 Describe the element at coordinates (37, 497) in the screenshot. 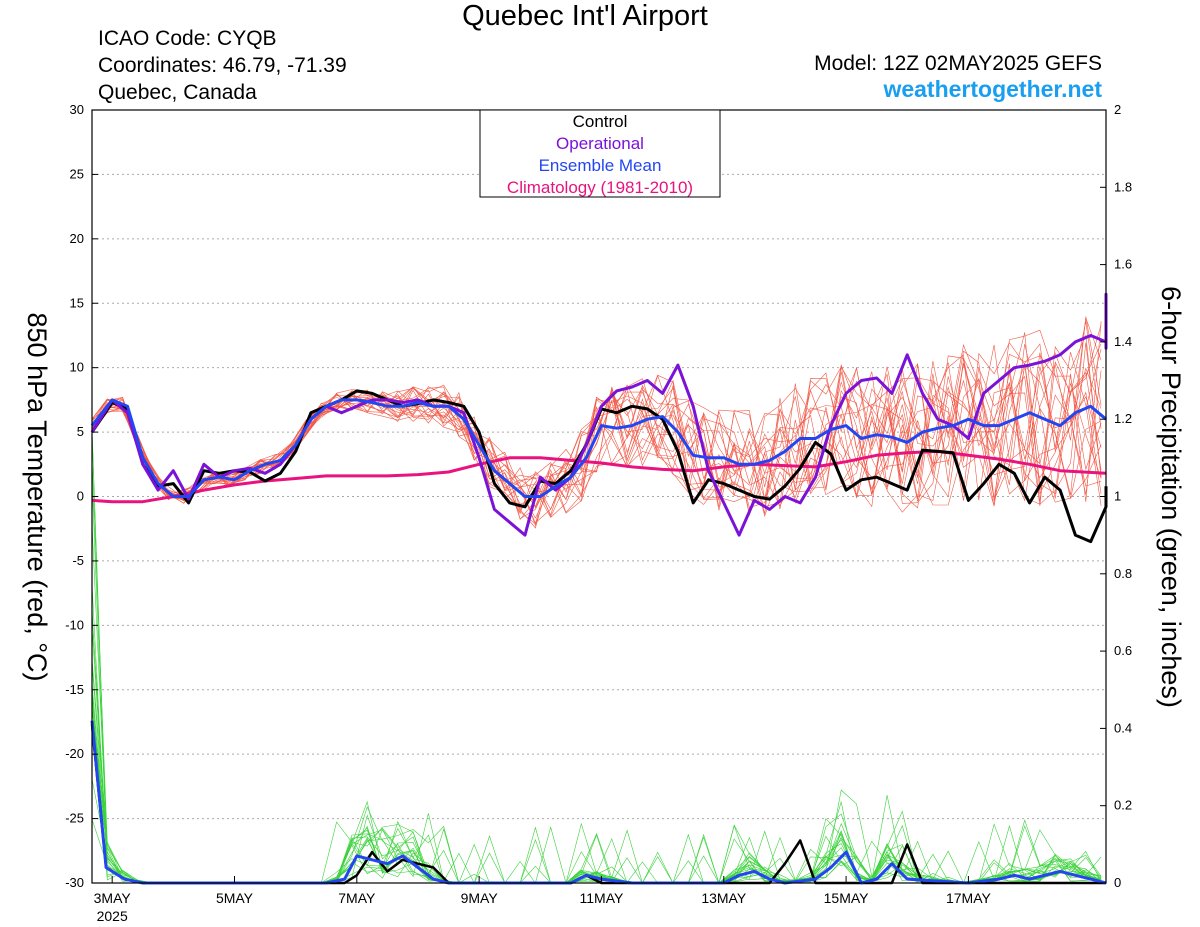

I see `y-axis-title: 850 hPa Temperature (red, °C)` at that location.